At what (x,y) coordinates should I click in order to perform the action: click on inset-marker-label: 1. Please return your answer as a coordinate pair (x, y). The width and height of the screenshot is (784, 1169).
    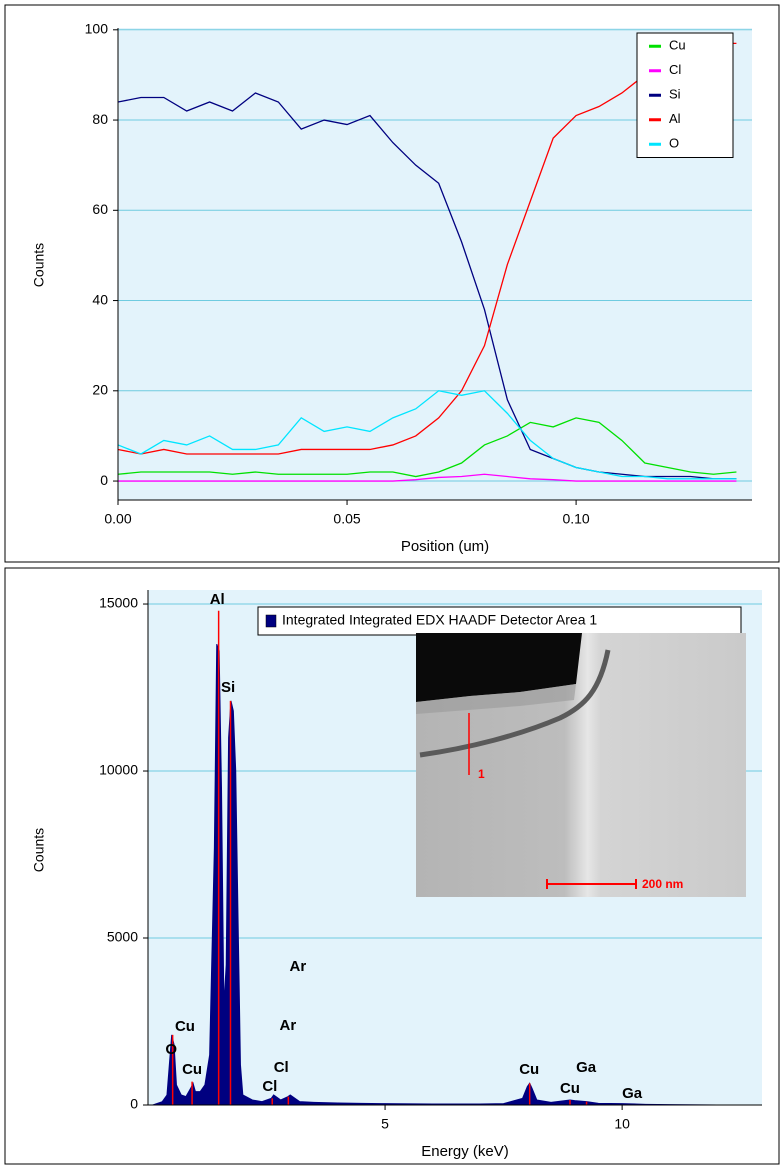
    Looking at the image, I should click on (481, 774).